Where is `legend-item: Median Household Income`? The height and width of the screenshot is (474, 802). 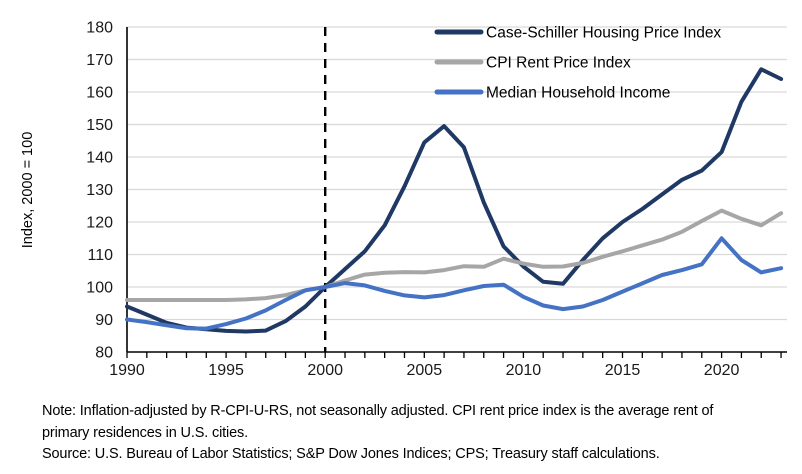
legend-item: Median Household Income is located at coordinates (552, 93).